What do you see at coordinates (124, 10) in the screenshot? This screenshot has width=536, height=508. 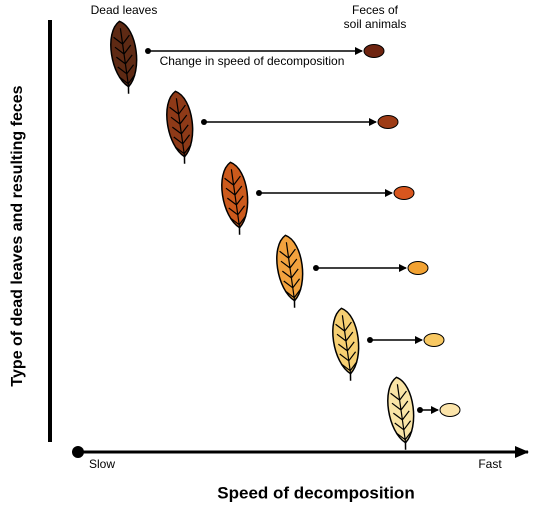 I see `leaves-label: Dead leaves` at bounding box center [124, 10].